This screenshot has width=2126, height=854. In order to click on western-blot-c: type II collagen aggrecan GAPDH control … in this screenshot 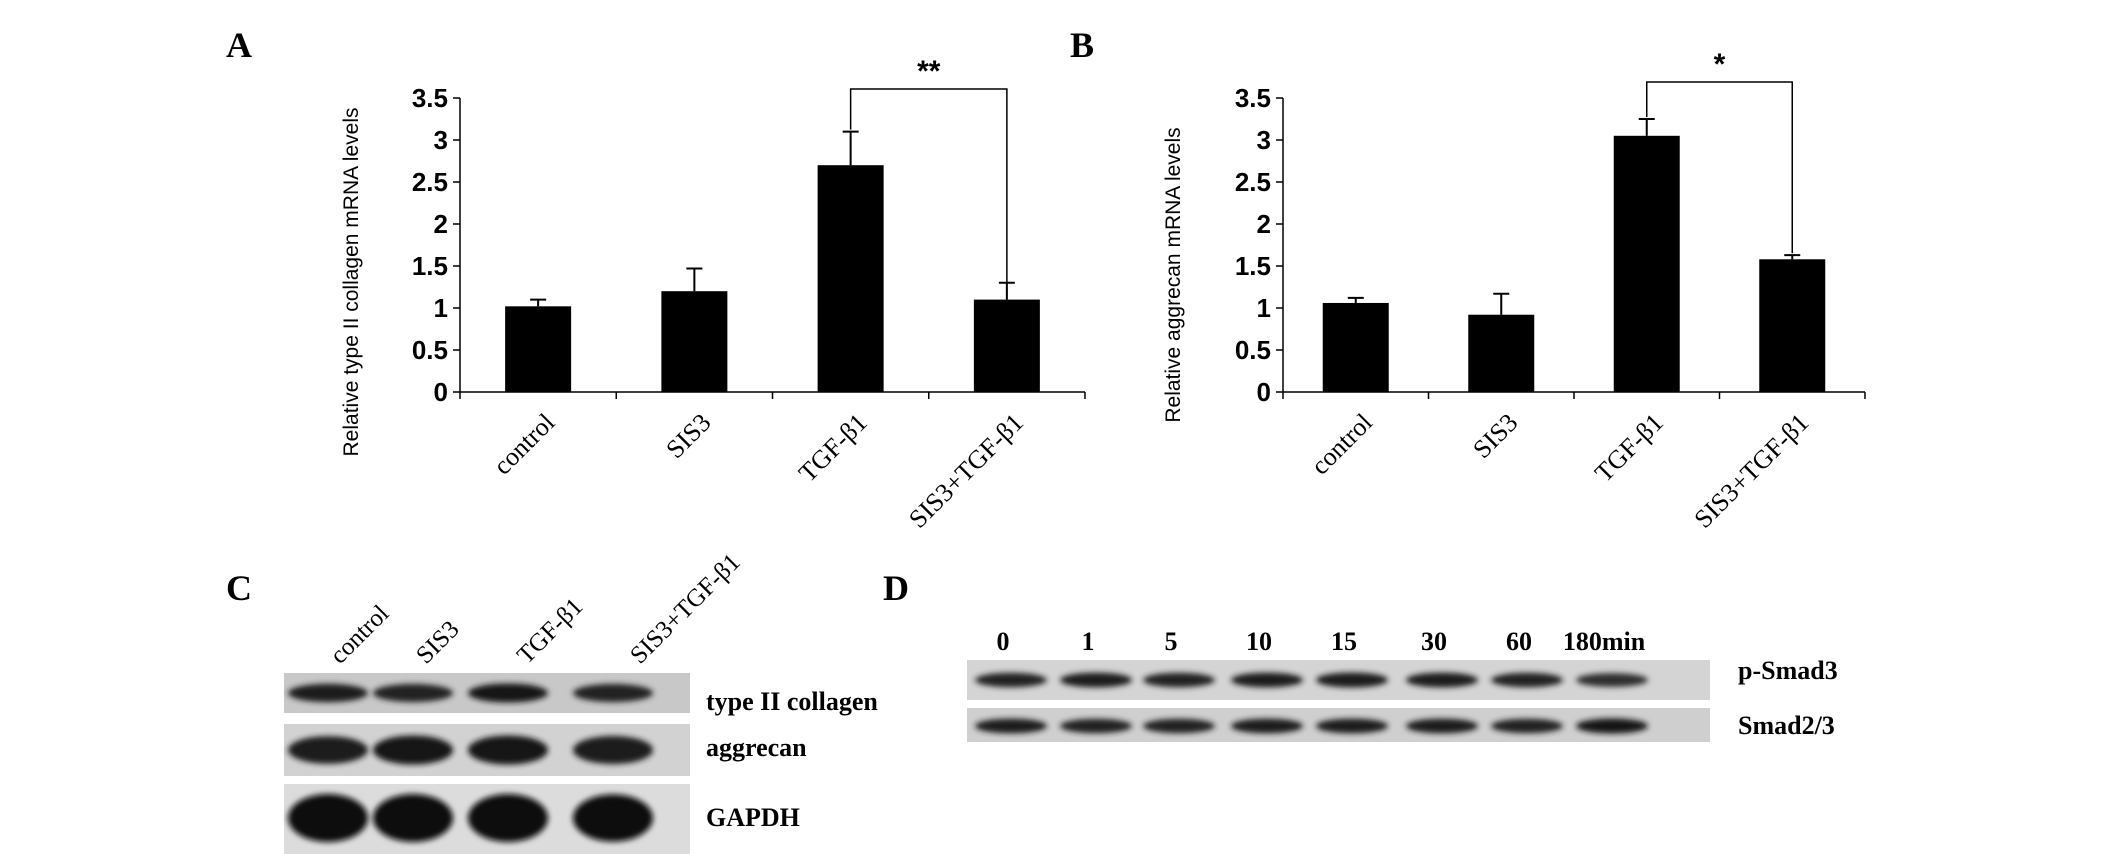, I will do `click(581, 701)`.